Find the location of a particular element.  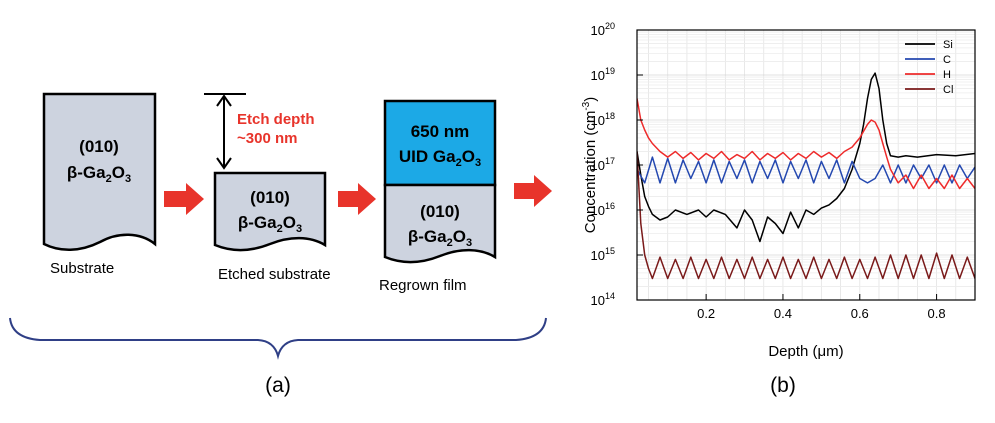

substrate-block is located at coordinates (99, 171).